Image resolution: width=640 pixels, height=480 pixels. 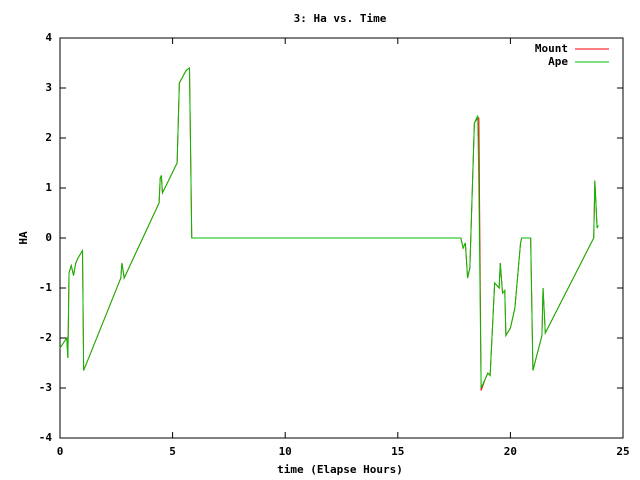 What do you see at coordinates (622, 451) in the screenshot?
I see `x-tick-label: 25` at bounding box center [622, 451].